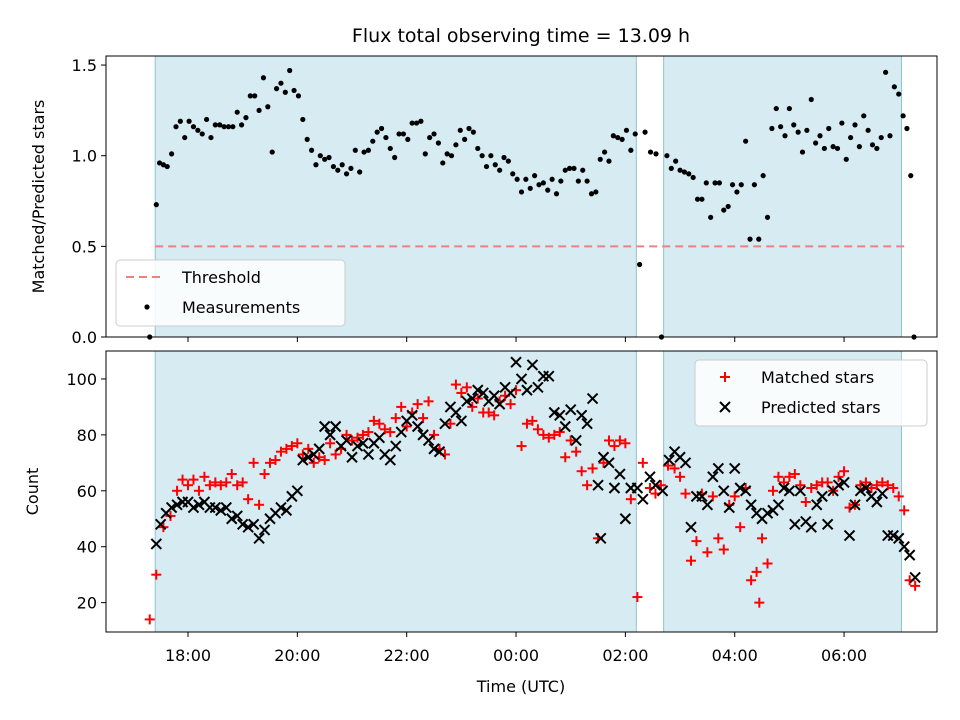 The image size is (960, 720). What do you see at coordinates (84, 246) in the screenshot?
I see `y-tick-label: 0.5` at bounding box center [84, 246].